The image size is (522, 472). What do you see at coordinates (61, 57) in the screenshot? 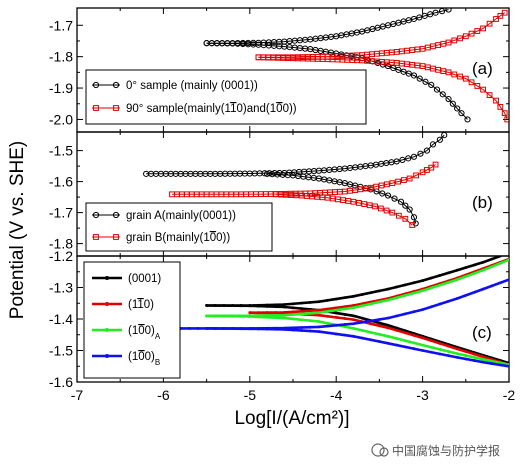
I see `y-tick-label: -1.8` at bounding box center [61, 57].